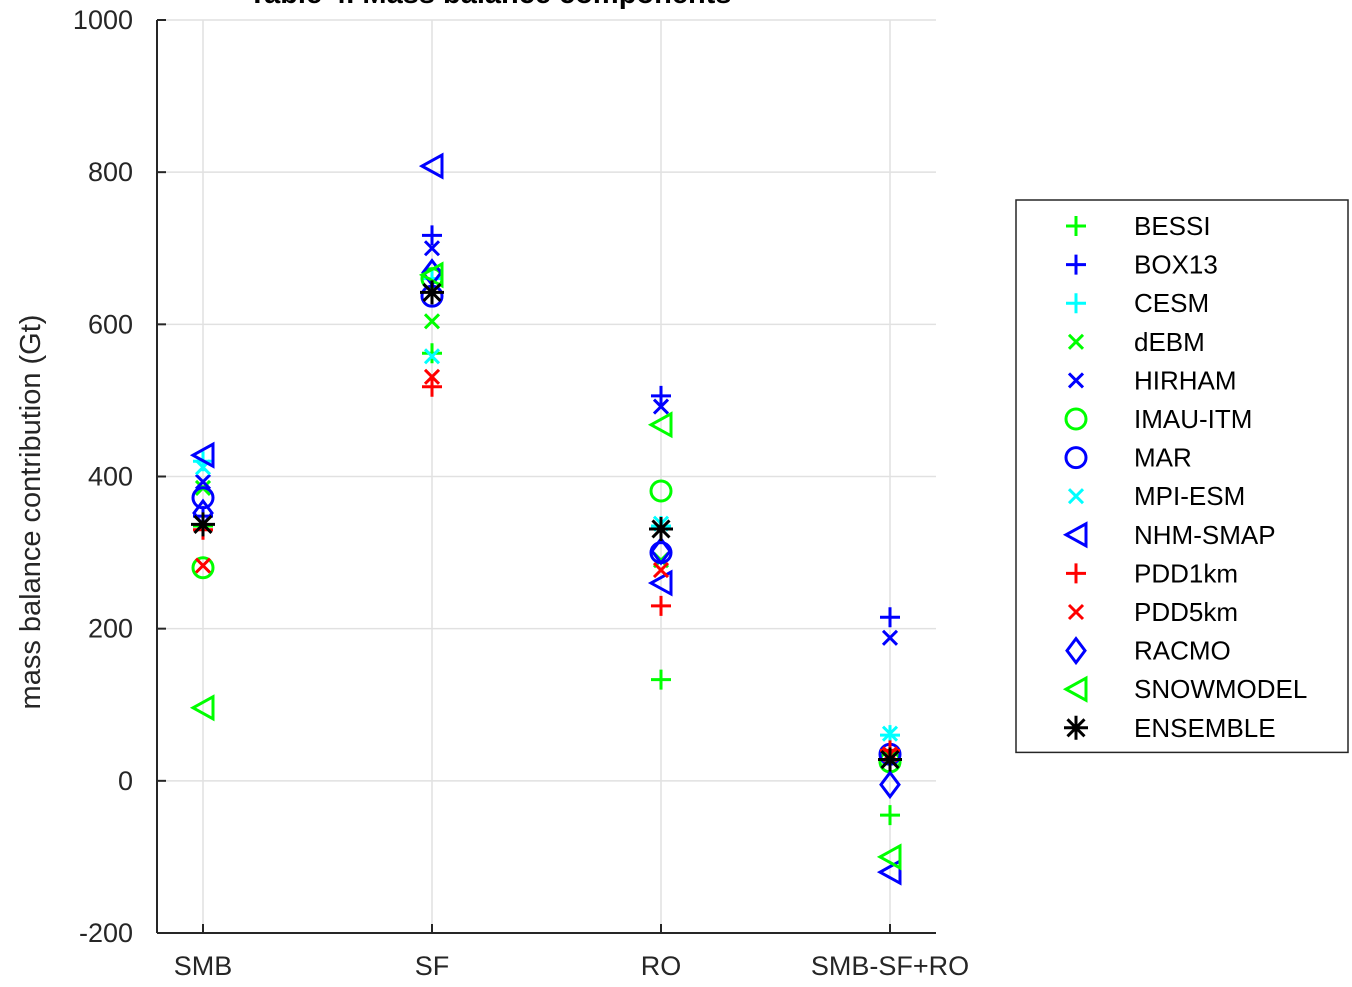 Image resolution: width=1352 pixels, height=987 pixels. I want to click on y-tick-label: 200, so click(110, 629).